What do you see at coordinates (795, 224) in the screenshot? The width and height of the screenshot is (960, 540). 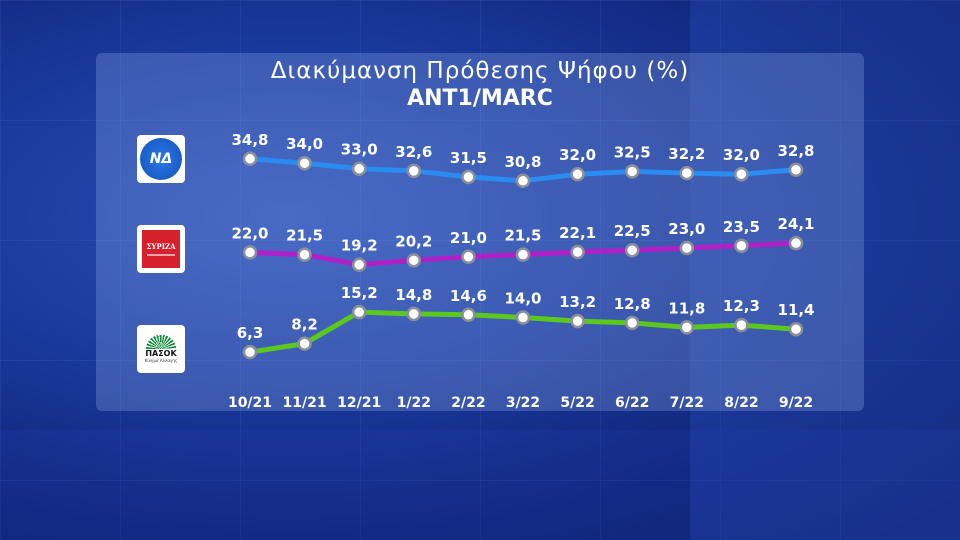 I see `data-label: 24,1` at bounding box center [795, 224].